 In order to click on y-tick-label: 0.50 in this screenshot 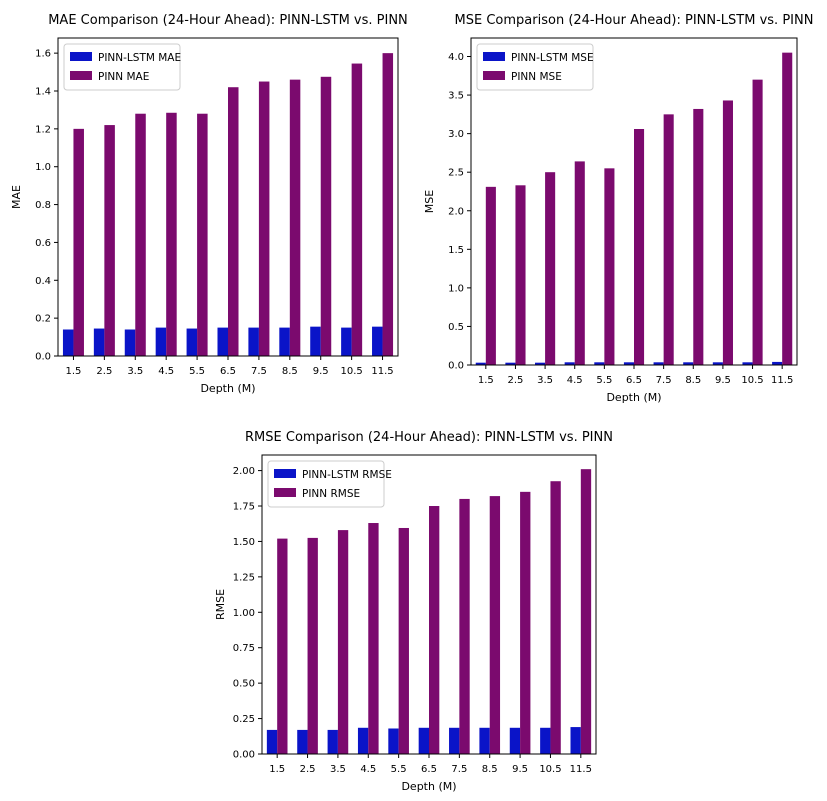, I will do `click(244, 684)`.